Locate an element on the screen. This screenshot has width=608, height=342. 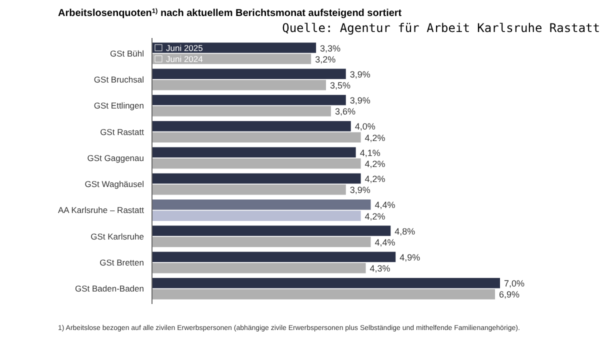
y-tick-label: GSt Gaggenau is located at coordinates (115, 157).